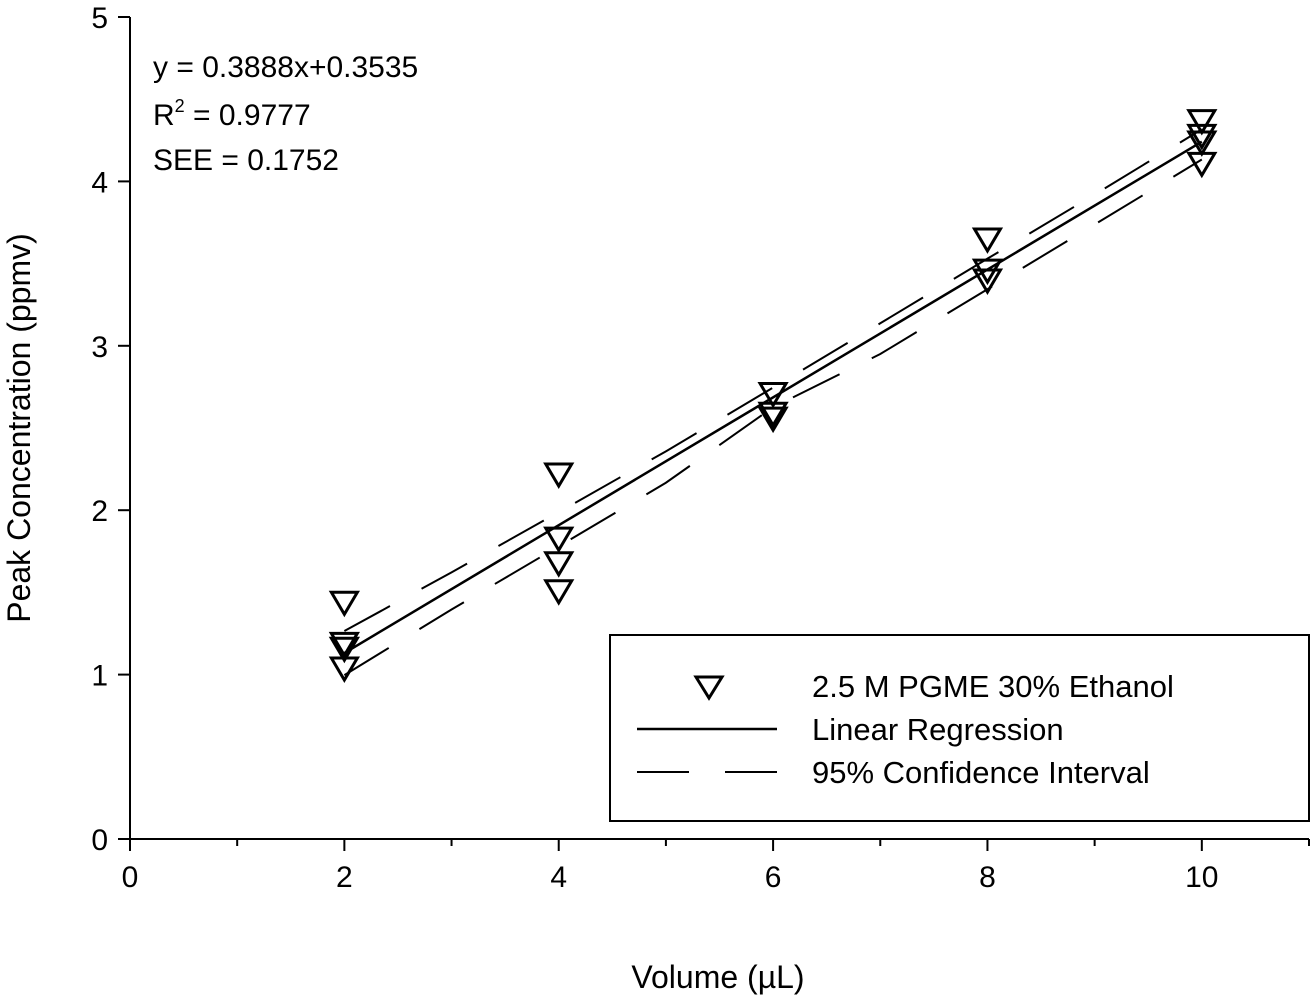  What do you see at coordinates (773, 877) in the screenshot?
I see `x-tick-label: 6` at bounding box center [773, 877].